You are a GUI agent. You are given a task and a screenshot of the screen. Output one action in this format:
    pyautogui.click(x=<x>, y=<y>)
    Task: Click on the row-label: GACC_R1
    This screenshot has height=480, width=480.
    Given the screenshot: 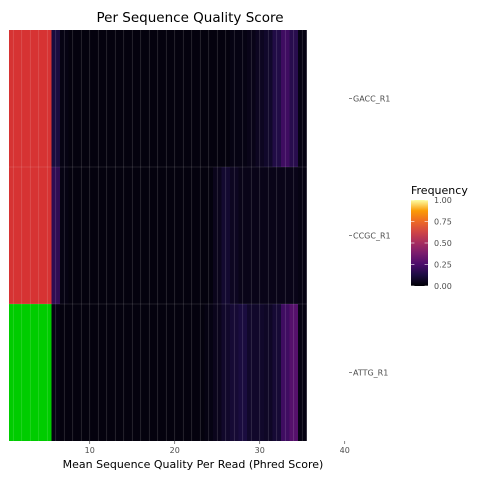 What is the action you would take?
    pyautogui.click(x=371, y=99)
    